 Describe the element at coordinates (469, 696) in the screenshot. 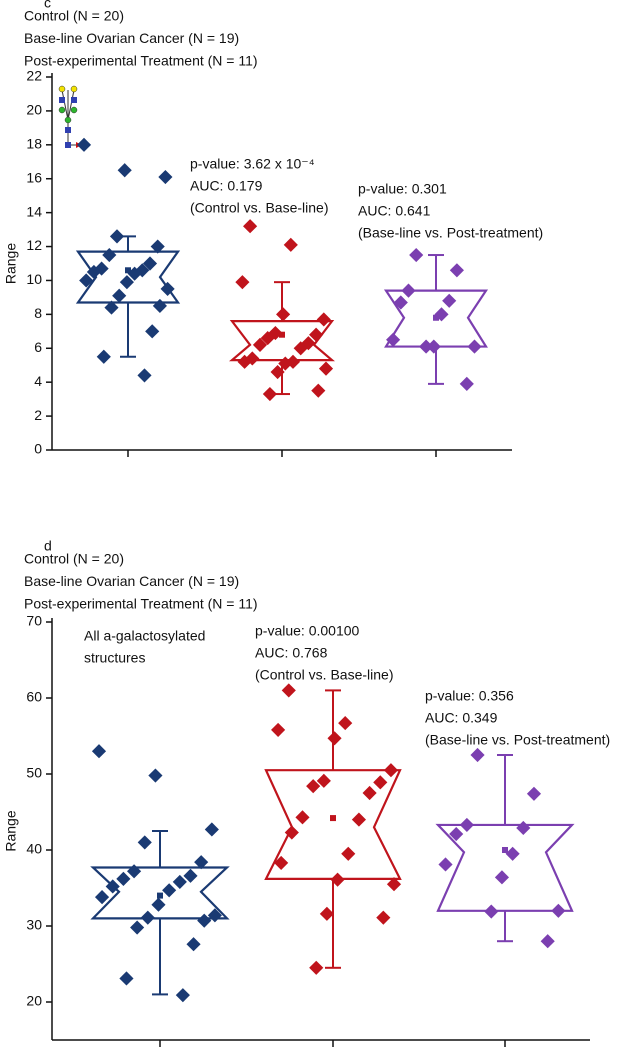

I see `annotation: p-value: 0.356` at that location.